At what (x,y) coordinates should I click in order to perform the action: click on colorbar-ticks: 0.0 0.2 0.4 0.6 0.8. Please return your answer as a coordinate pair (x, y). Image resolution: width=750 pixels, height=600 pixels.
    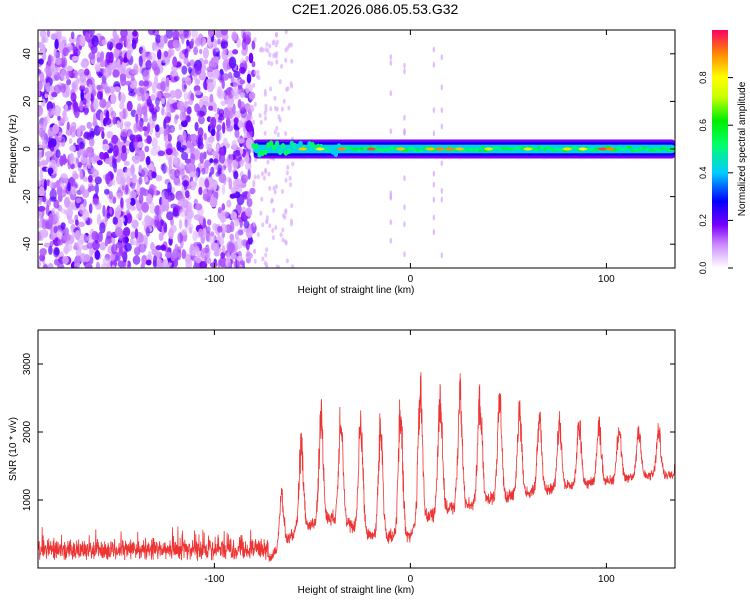
    Looking at the image, I should click on (715, 172).